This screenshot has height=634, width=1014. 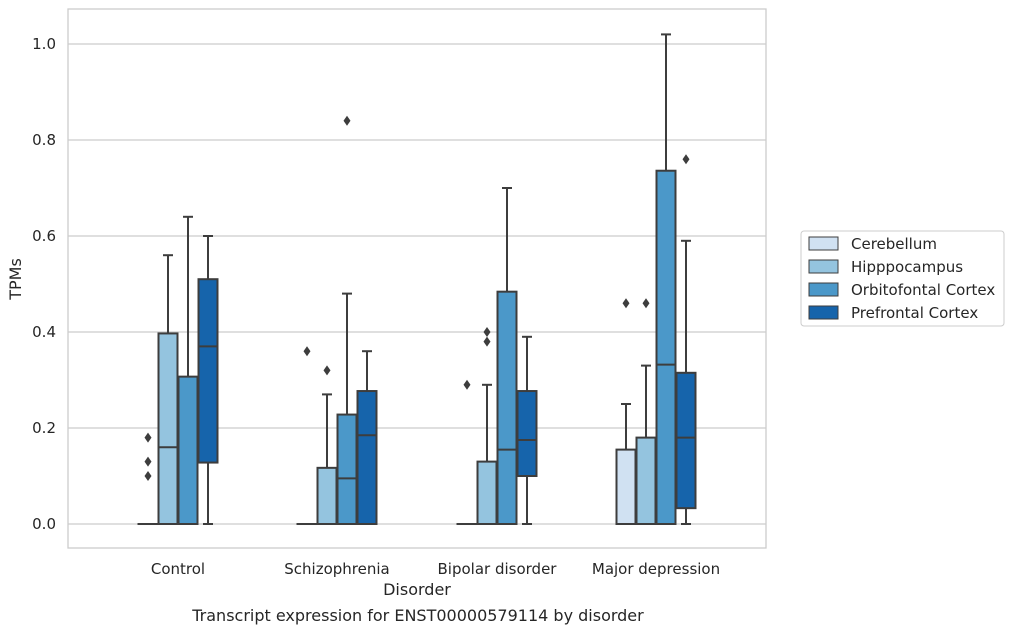 What do you see at coordinates (656, 569) in the screenshot?
I see `x-tick-label: Major depression` at bounding box center [656, 569].